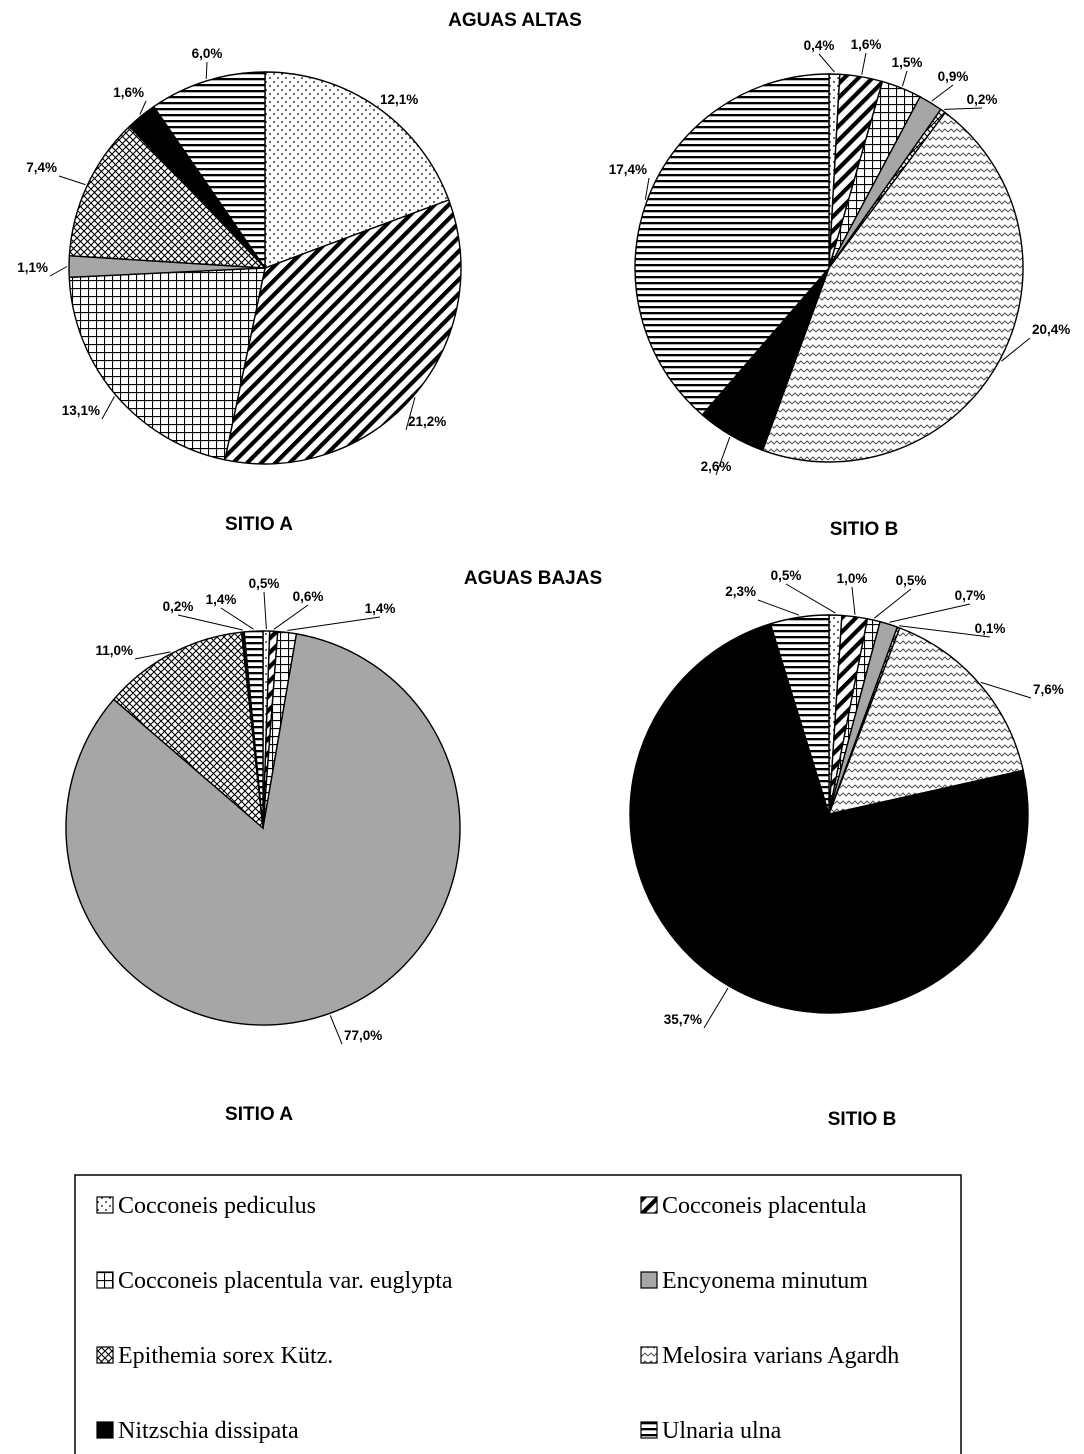 The height and width of the screenshot is (1454, 1084). Describe the element at coordinates (649, 1355) in the screenshot. I see `legend-swatch-melosira-varians-agardh` at that location.